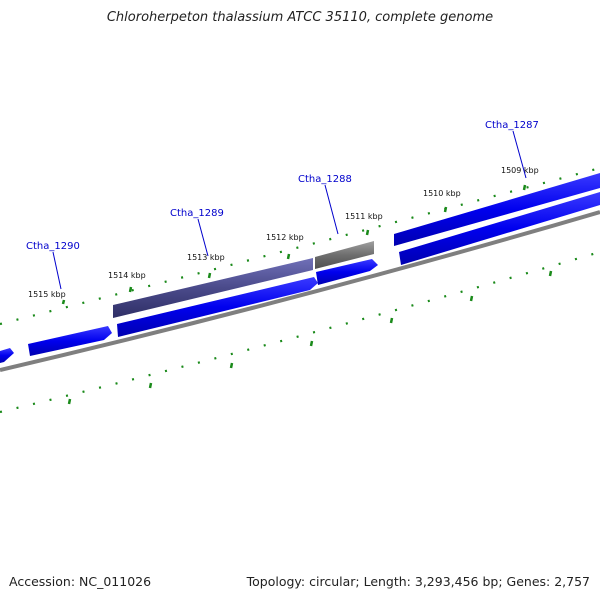 The height and width of the screenshot is (600, 600). I want to click on gene-label-ctha-1287: Ctha_1287, so click(512, 125).